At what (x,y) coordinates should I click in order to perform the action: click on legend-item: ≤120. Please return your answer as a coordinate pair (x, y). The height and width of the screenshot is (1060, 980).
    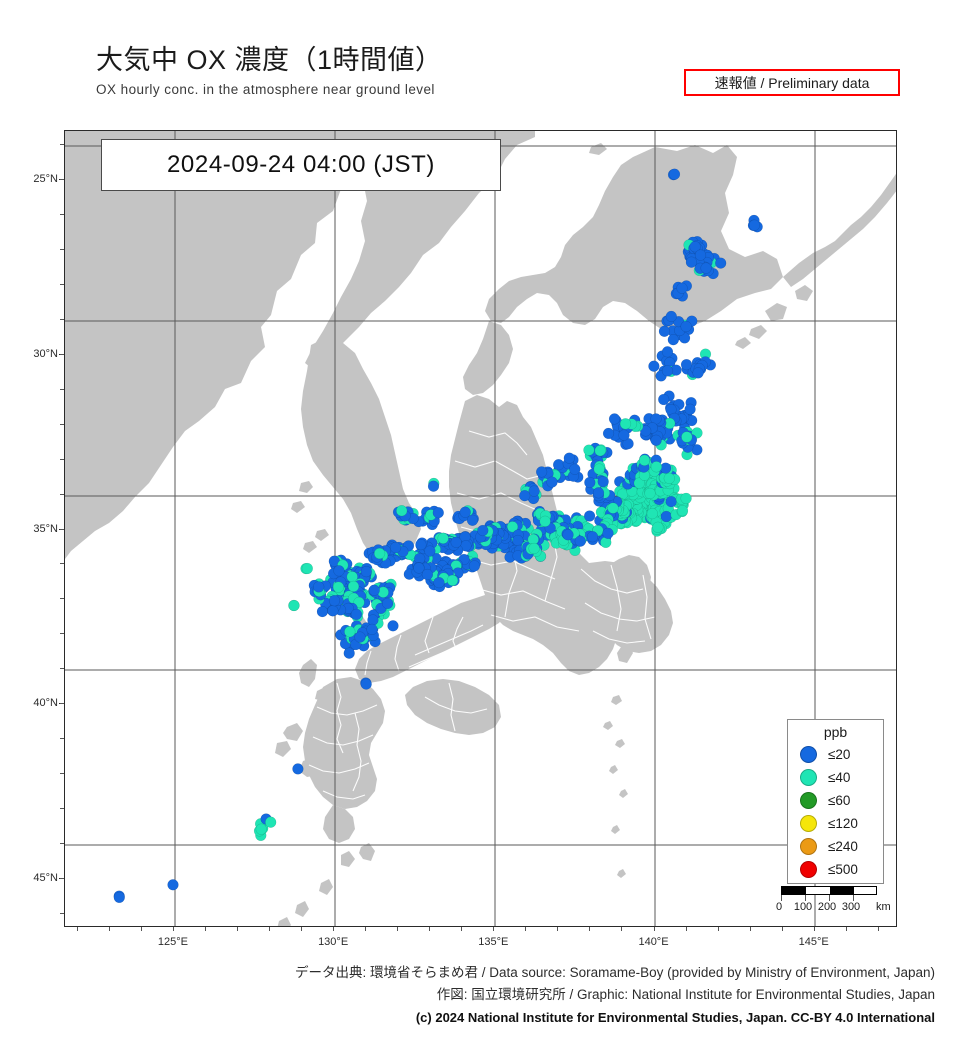
    Looking at the image, I should click on (835, 823).